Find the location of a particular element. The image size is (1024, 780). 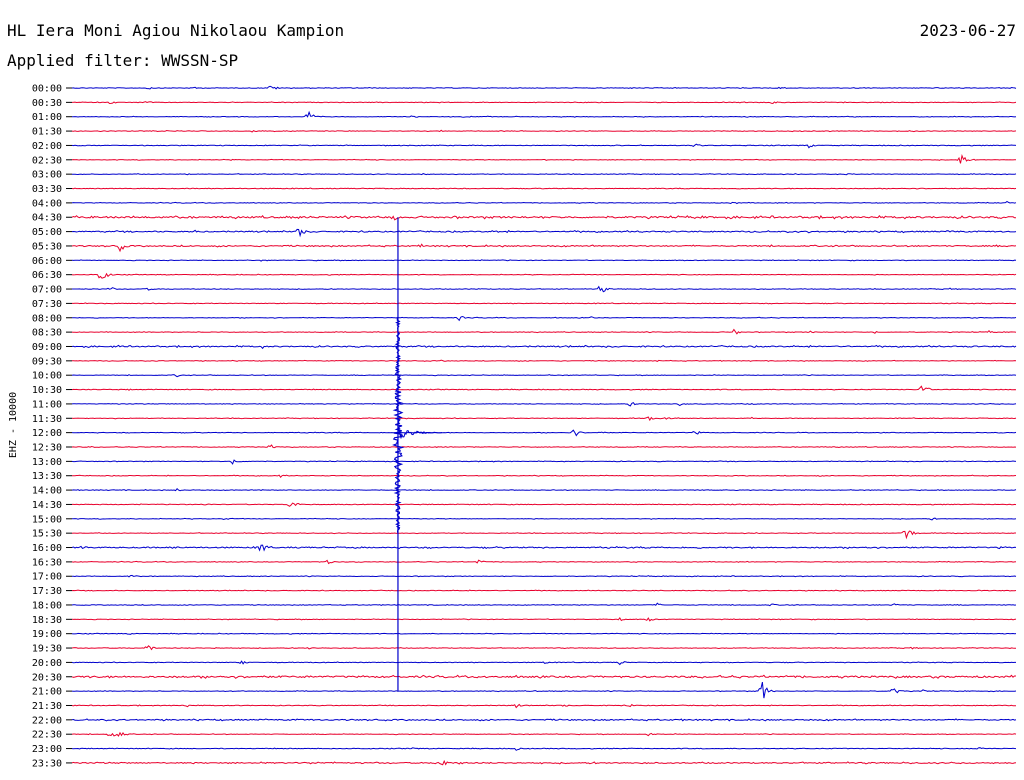

time-tick-label: 06:00 is located at coordinates (47, 261).